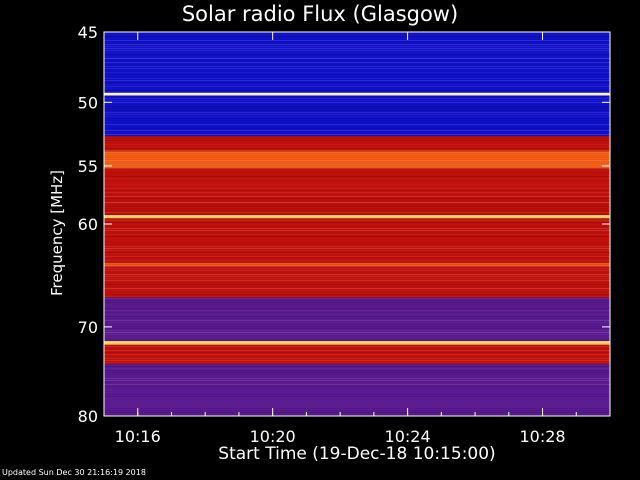  What do you see at coordinates (357, 454) in the screenshot?
I see `x-axis-label: Start Time (19-Dec-18 10:15:00)` at bounding box center [357, 454].